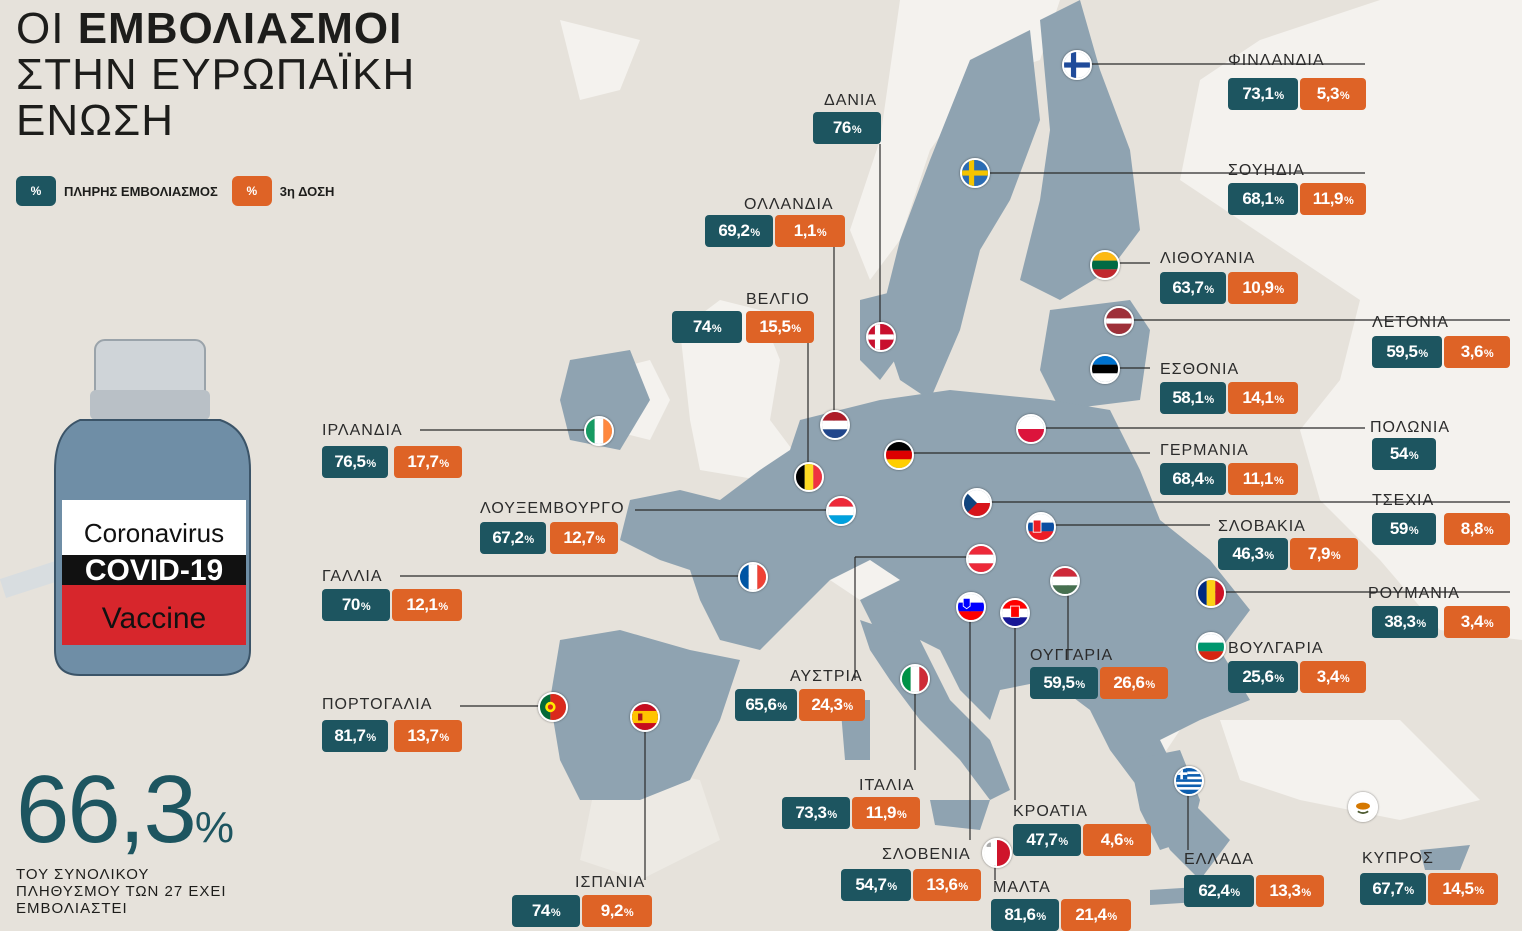  I want to click on title-bold: ΕΜΒΟΛΙΑΣΜΟΙ, so click(240, 28).